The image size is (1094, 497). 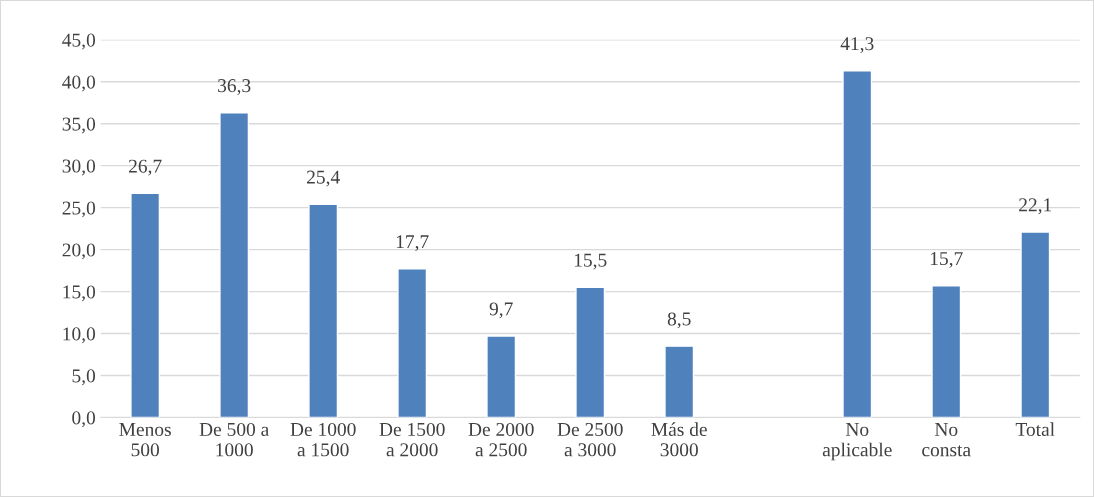 What do you see at coordinates (679, 320) in the screenshot?
I see `data-label: 8,5` at bounding box center [679, 320].